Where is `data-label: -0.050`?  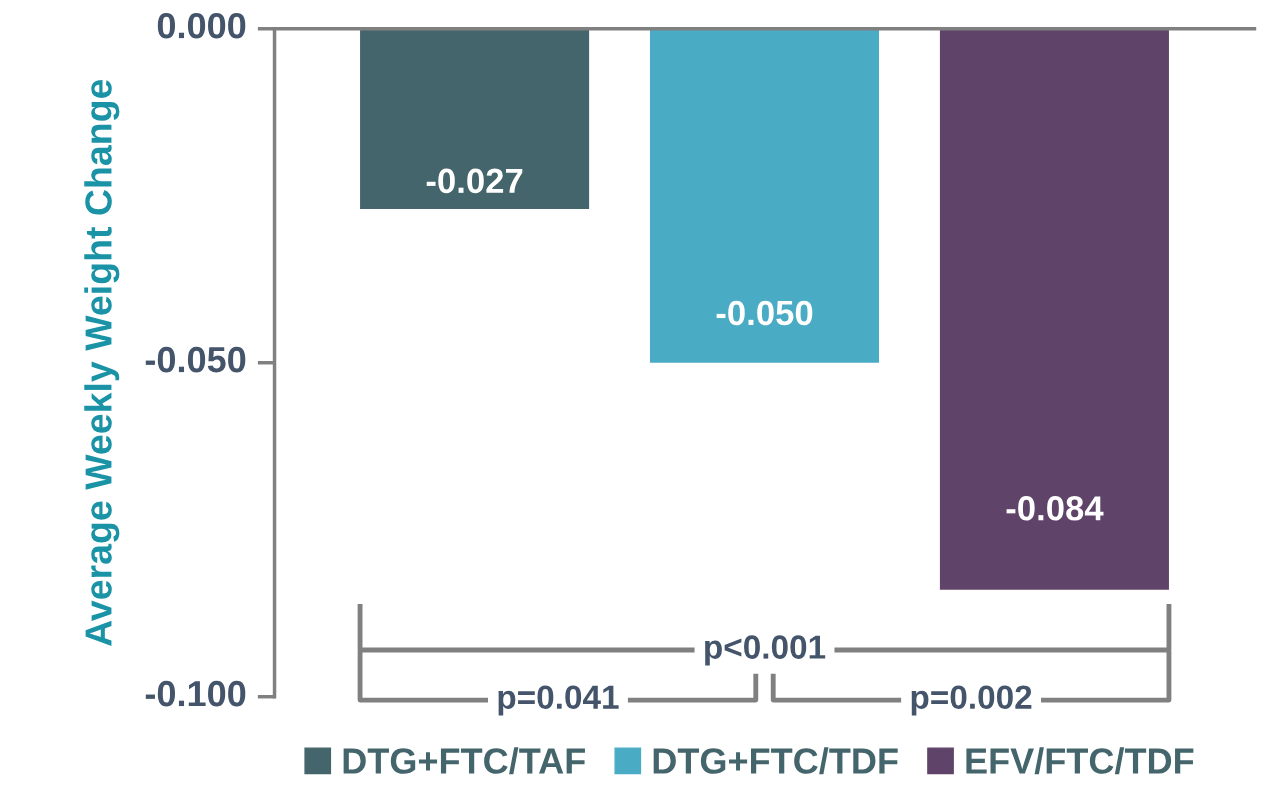 data-label: -0.050 is located at coordinates (764, 313).